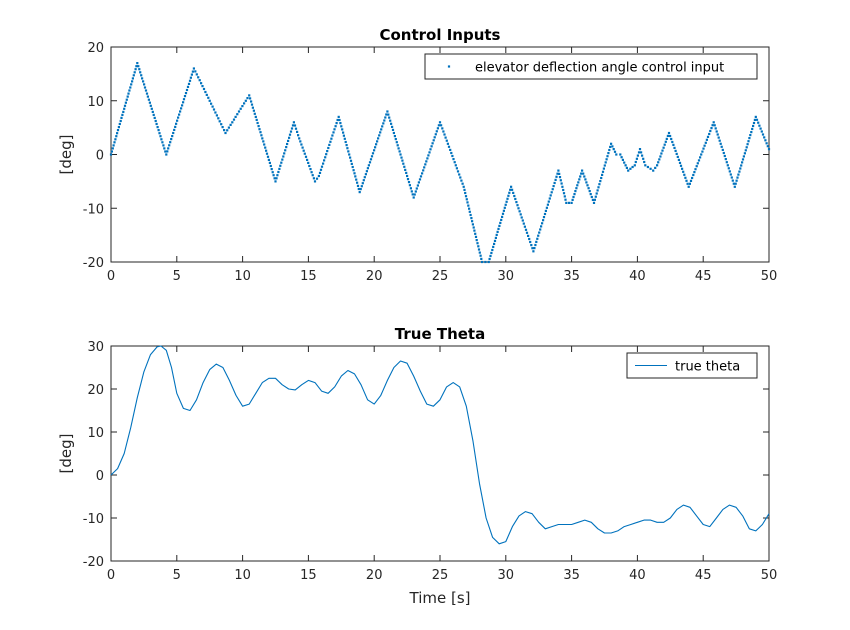  What do you see at coordinates (439, 35) in the screenshot?
I see `chart-title: Control Inputs` at bounding box center [439, 35].